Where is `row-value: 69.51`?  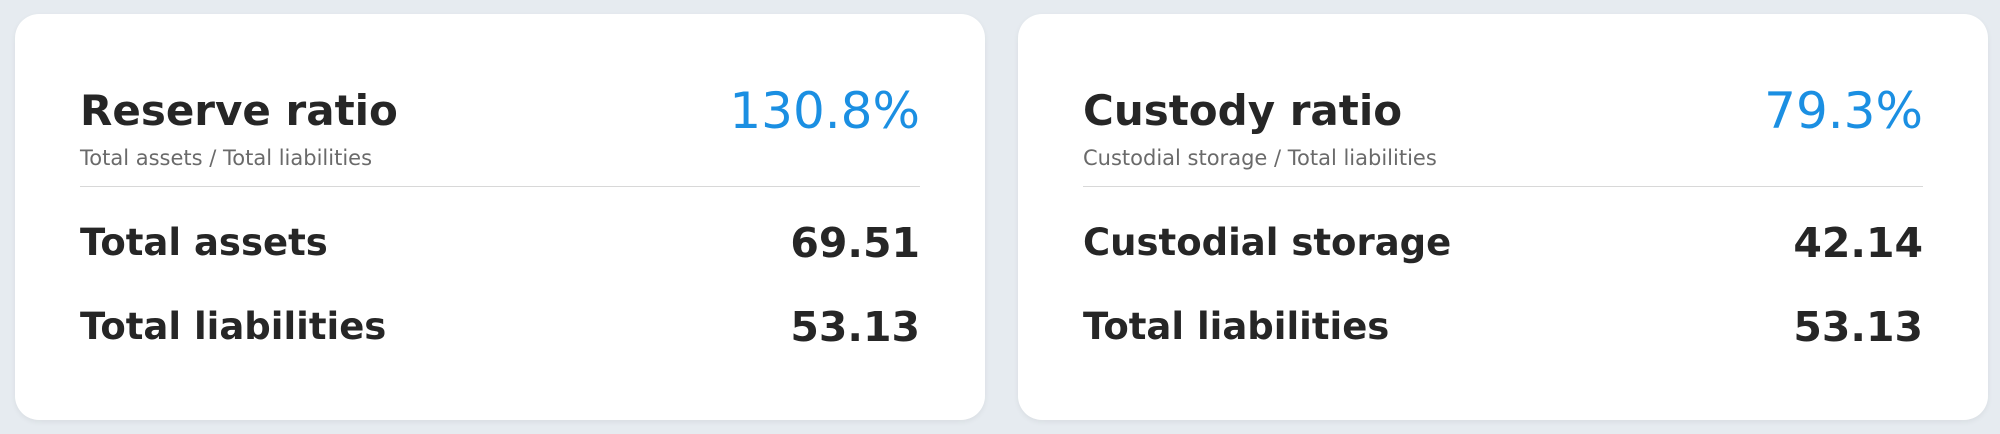 row-value: 69.51 is located at coordinates (855, 243).